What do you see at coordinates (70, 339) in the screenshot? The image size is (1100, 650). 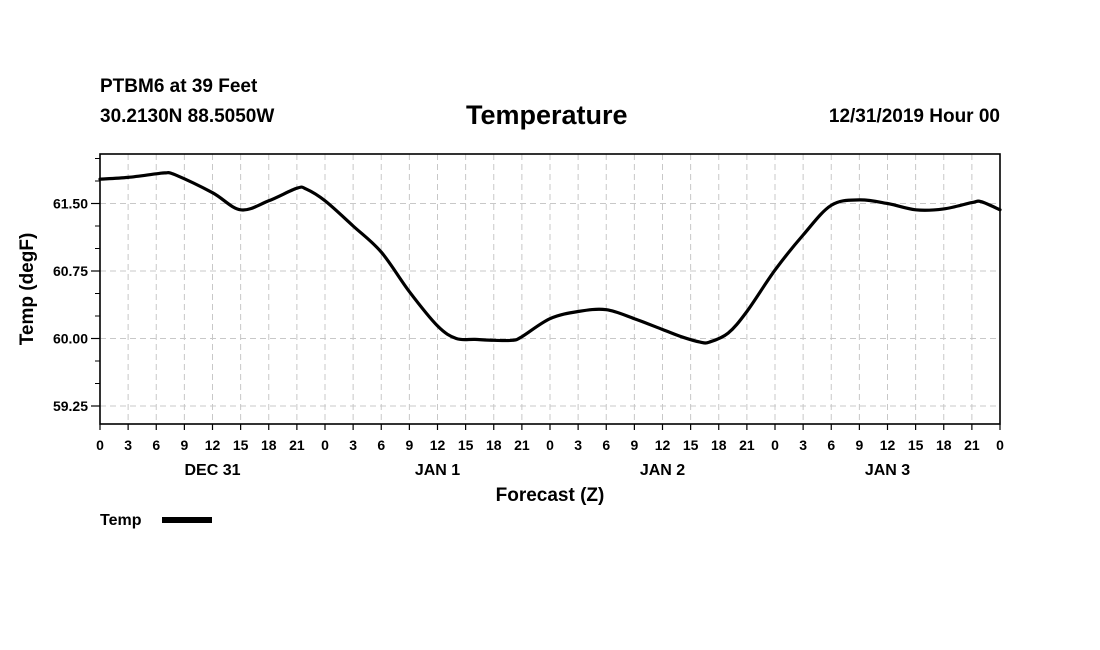 I see `y-tick-label: 60.00` at bounding box center [70, 339].